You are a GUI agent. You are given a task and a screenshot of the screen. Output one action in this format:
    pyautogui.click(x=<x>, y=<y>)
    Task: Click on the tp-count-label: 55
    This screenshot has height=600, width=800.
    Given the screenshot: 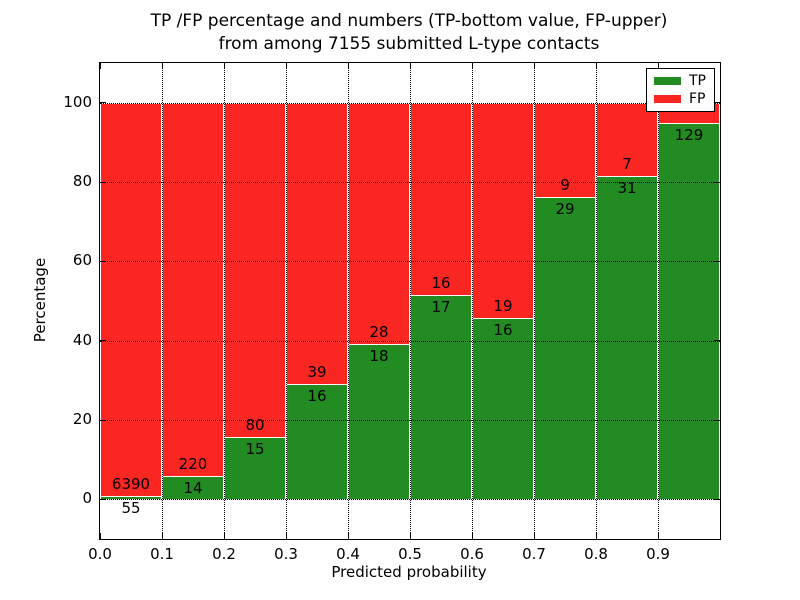 What is the action you would take?
    pyautogui.click(x=131, y=507)
    